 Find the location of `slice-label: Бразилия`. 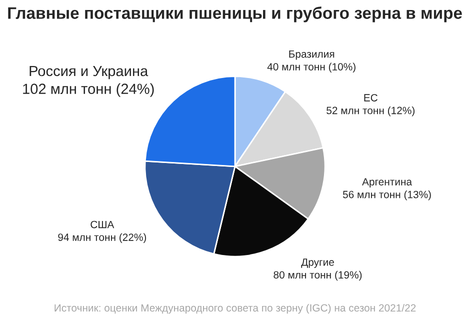

slice-label: Бразилия is located at coordinates (311, 55).